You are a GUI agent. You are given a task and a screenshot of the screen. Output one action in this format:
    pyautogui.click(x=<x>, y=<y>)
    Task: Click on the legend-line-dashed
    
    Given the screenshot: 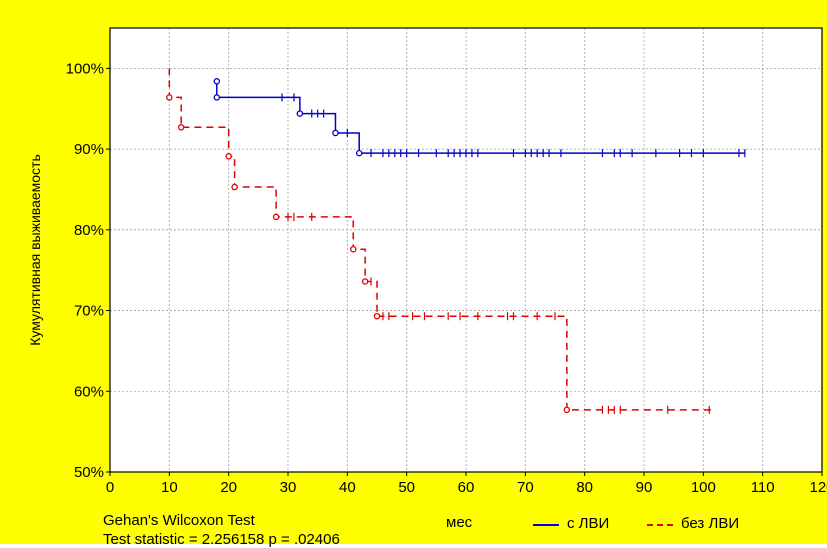 What is the action you would take?
    pyautogui.click(x=660, y=525)
    